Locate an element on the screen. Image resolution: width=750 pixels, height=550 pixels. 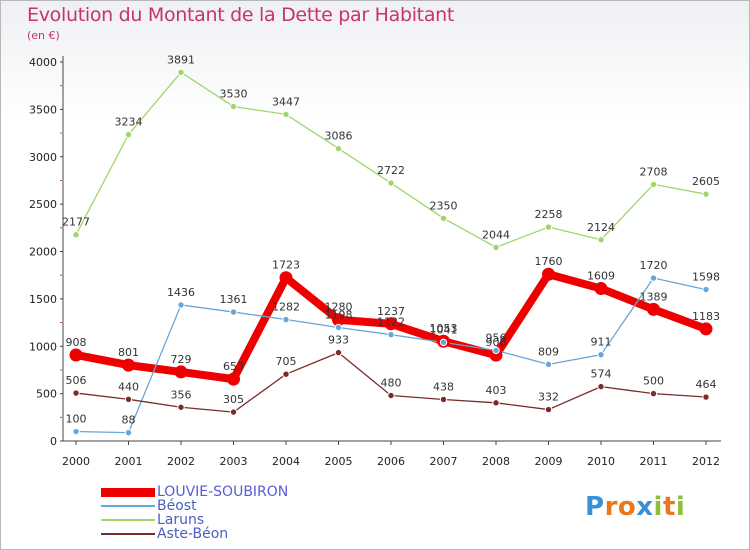
chart-legend: LOUVIE-SOUBIRON Béost Laruns Aste-Béon is located at coordinates (194, 513).